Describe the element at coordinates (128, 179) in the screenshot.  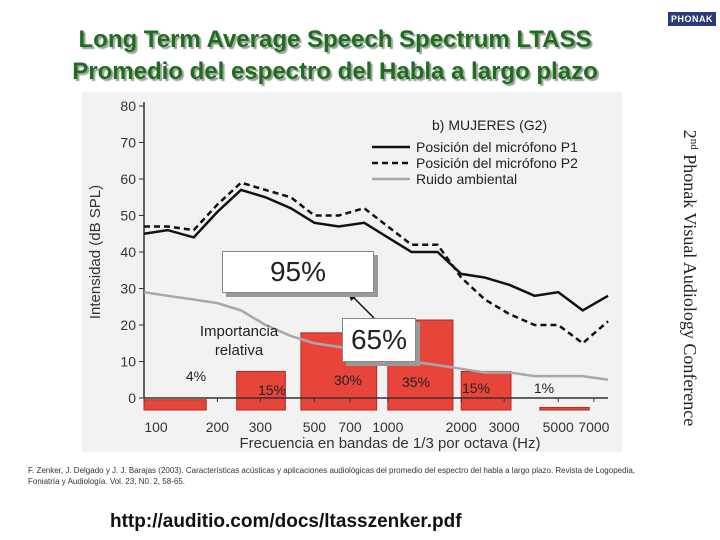
I see `y-tick-label-60: 60` at that location.